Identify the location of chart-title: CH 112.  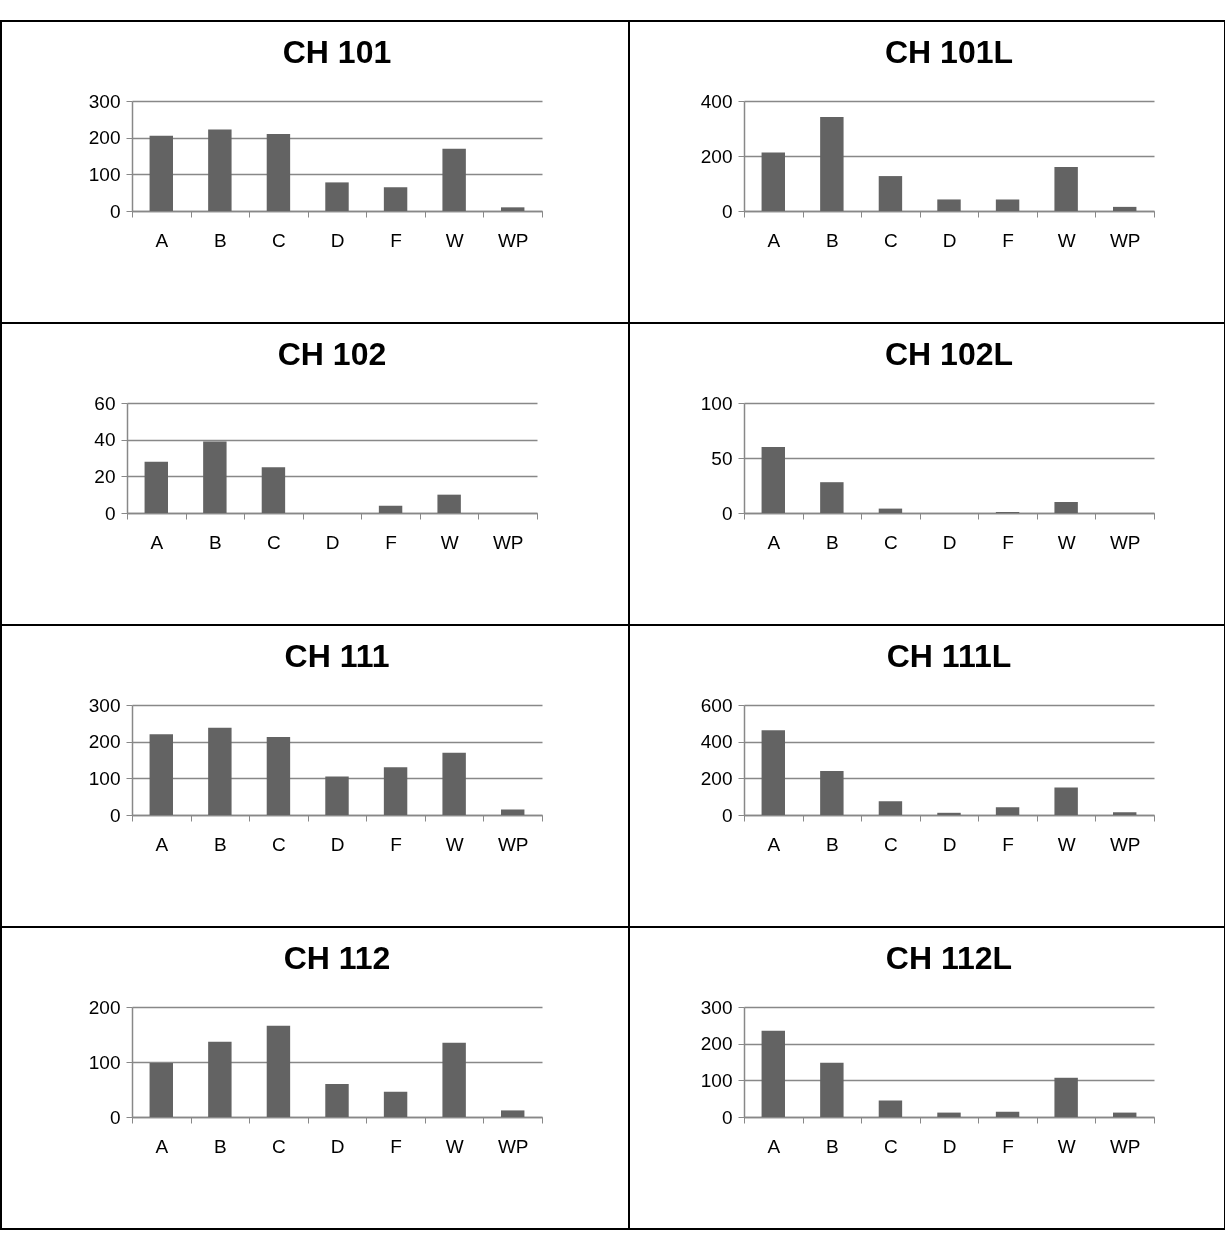
(336, 958).